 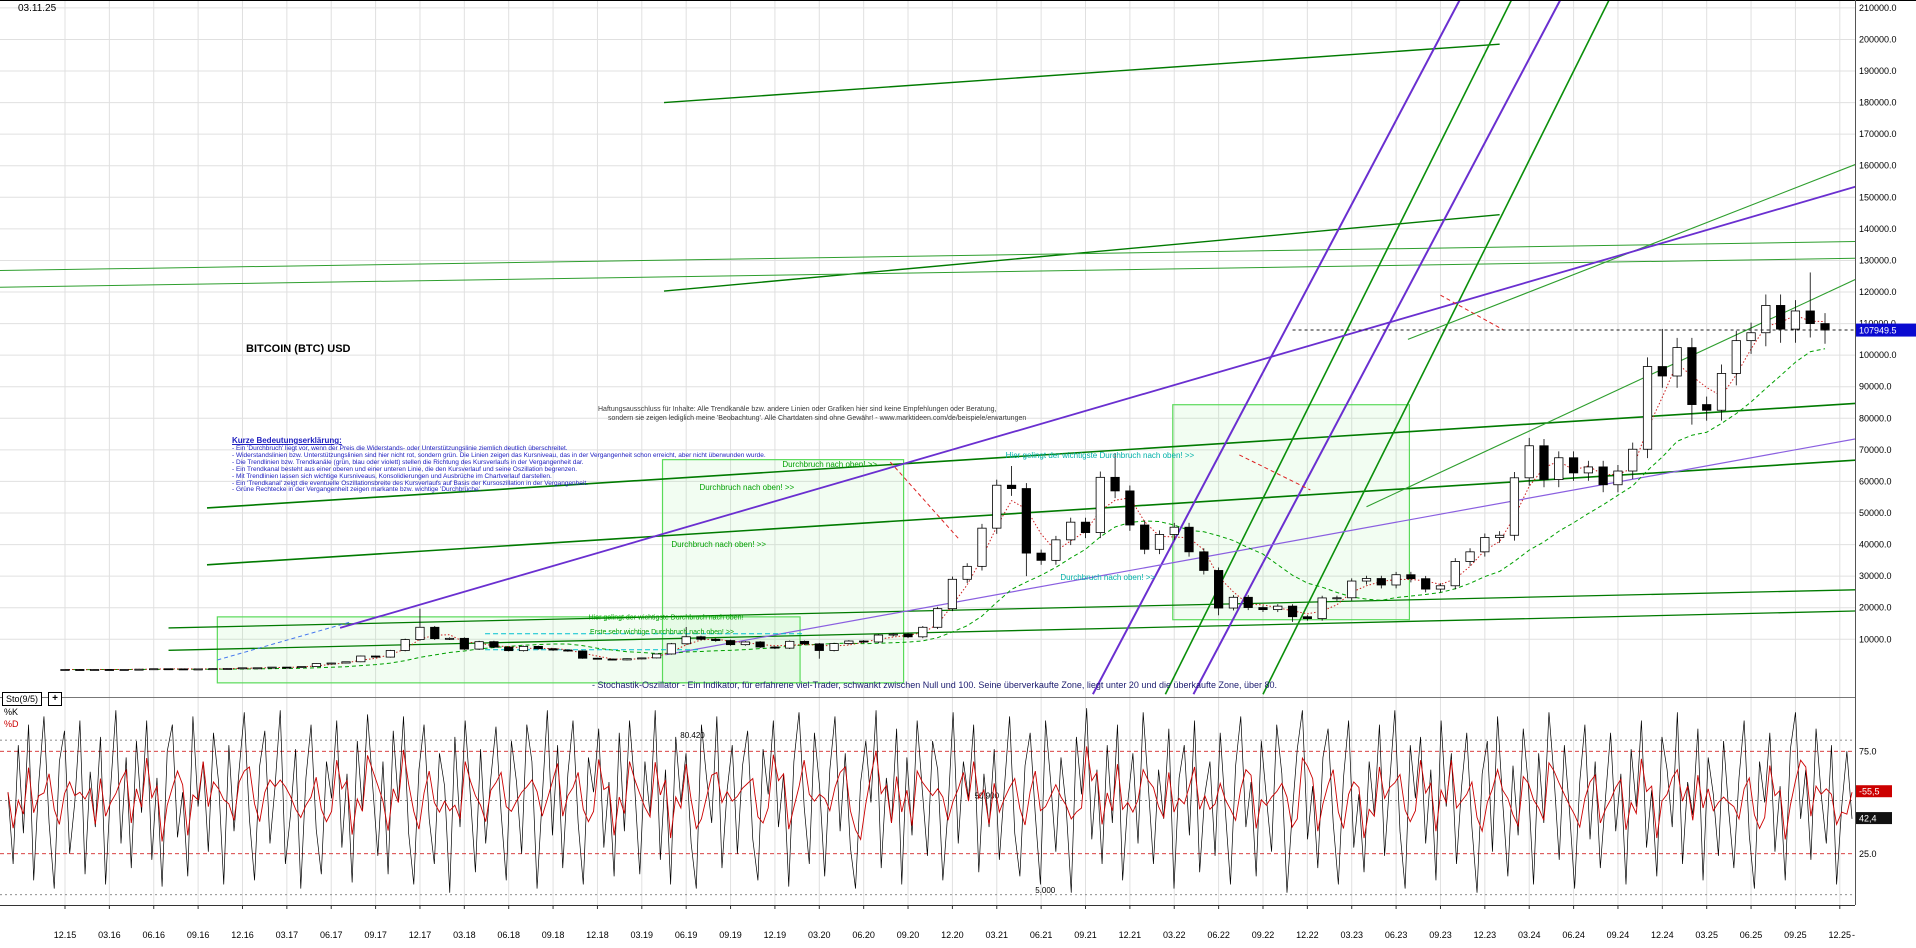 I want to click on x-axis-label: 03.16, so click(x=109, y=935).